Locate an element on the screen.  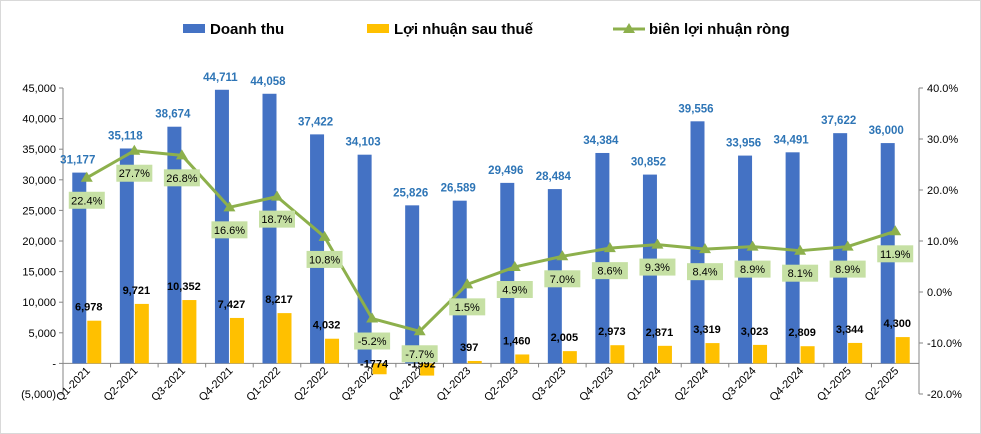
left-axis-tick-label: 40,000 is located at coordinates (39, 120).